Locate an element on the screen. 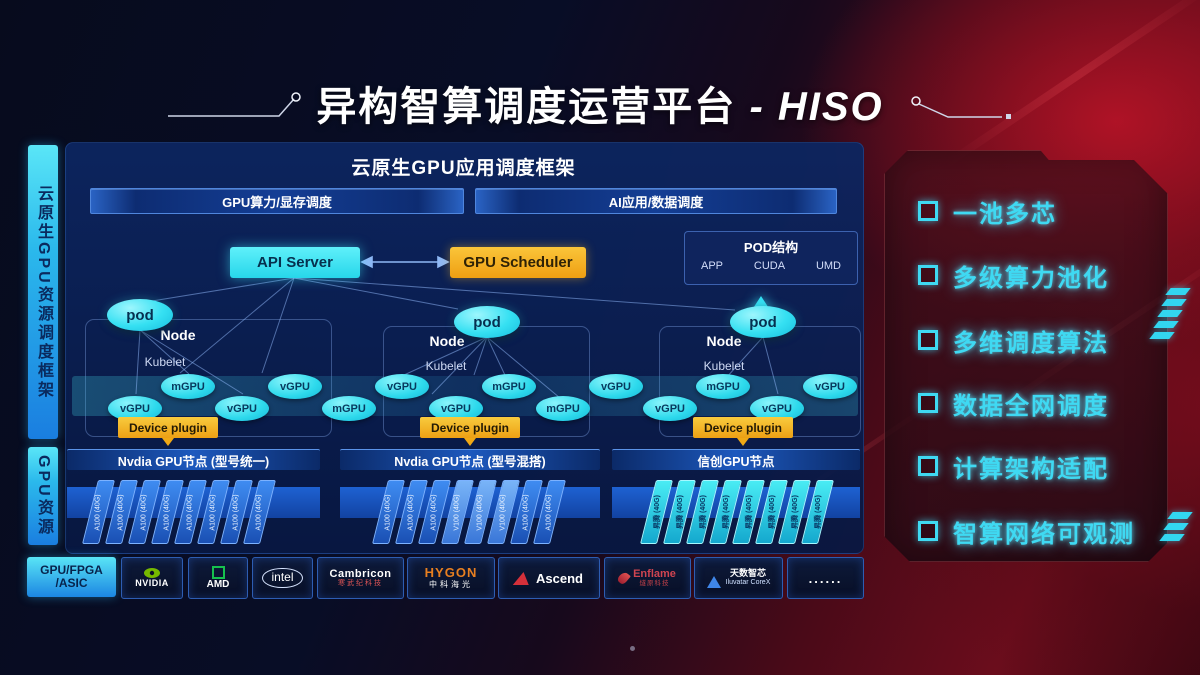 Image resolution: width=1200 pixels, height=675 pixels. pod-ellipse-2: pod is located at coordinates (487, 322).